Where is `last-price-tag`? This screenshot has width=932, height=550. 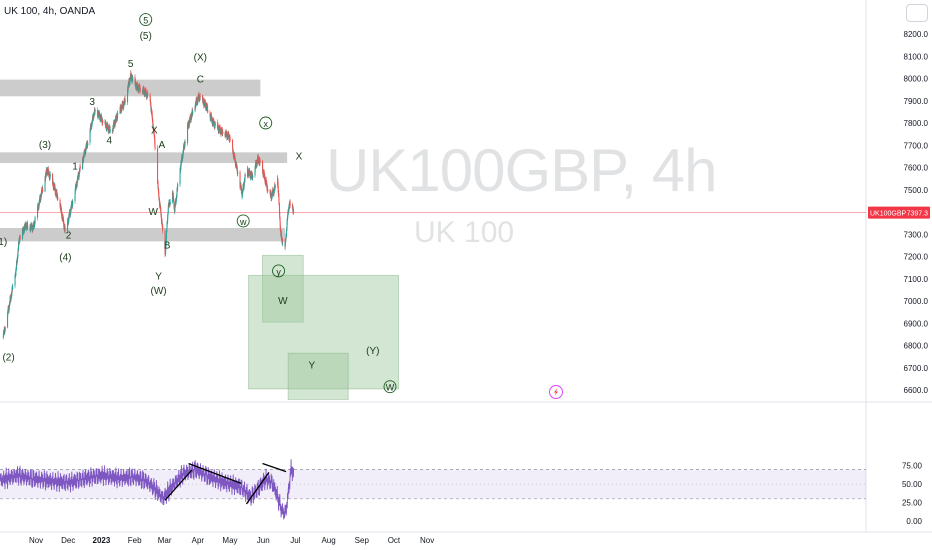 last-price-tag is located at coordinates (899, 212).